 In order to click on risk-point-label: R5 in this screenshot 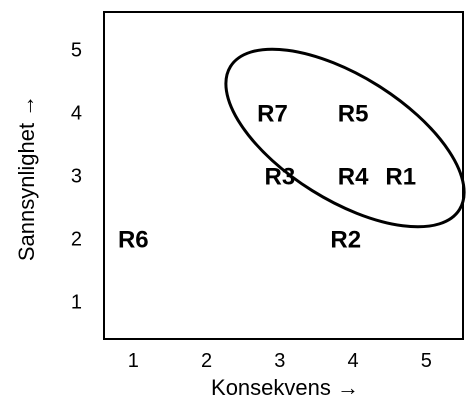, I will do `click(353, 114)`.